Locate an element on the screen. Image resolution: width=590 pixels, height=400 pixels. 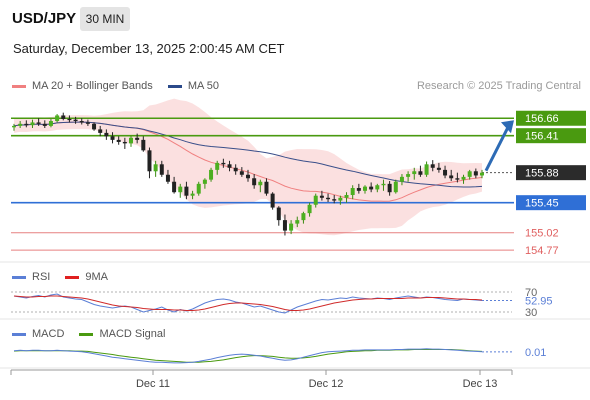
legend-item-macd-signal: MACD Signal is located at coordinates (122, 334).